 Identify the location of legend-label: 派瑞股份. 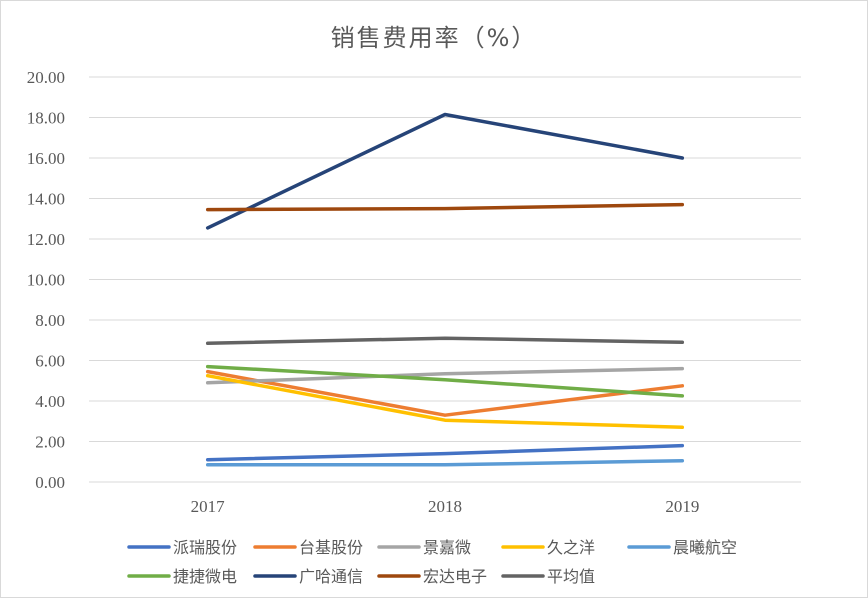
(205, 547).